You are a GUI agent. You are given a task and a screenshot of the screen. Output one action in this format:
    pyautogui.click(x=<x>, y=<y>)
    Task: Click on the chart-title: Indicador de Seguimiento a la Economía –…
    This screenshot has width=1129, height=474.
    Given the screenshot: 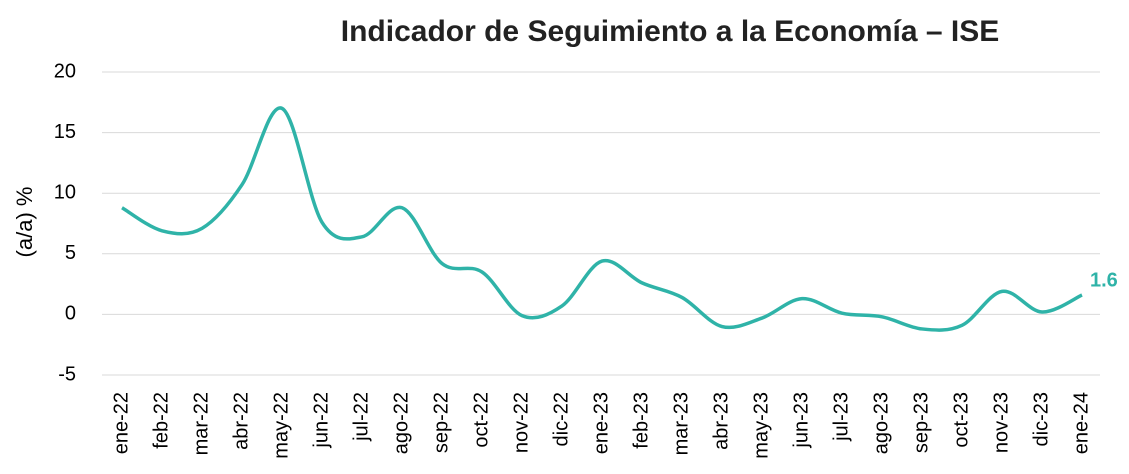 What is the action you would take?
    pyautogui.click(x=670, y=31)
    